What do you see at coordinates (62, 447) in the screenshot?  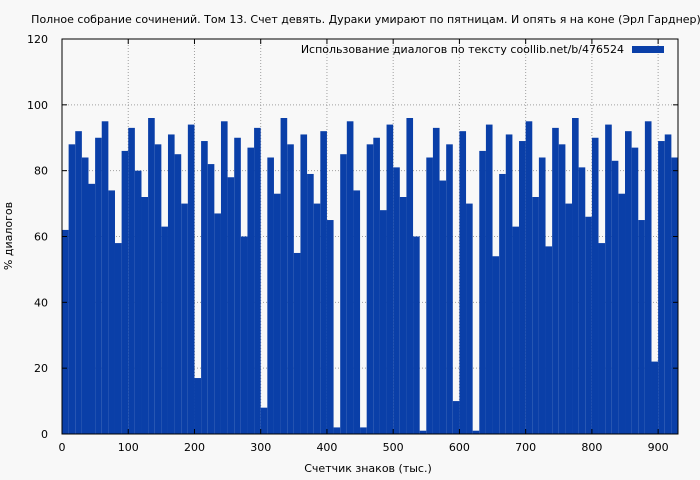 I see `x-tick-label: 0` at bounding box center [62, 447].